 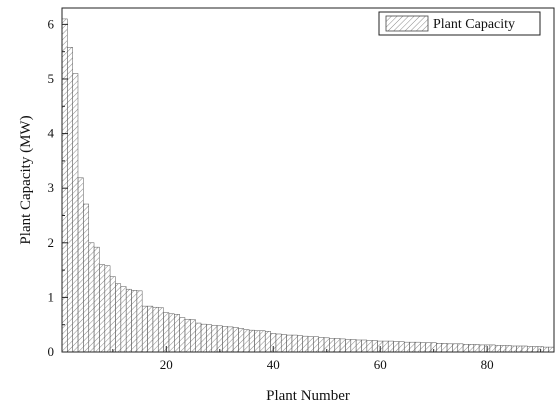 I want to click on y-tick-label: 1, so click(x=51, y=296).